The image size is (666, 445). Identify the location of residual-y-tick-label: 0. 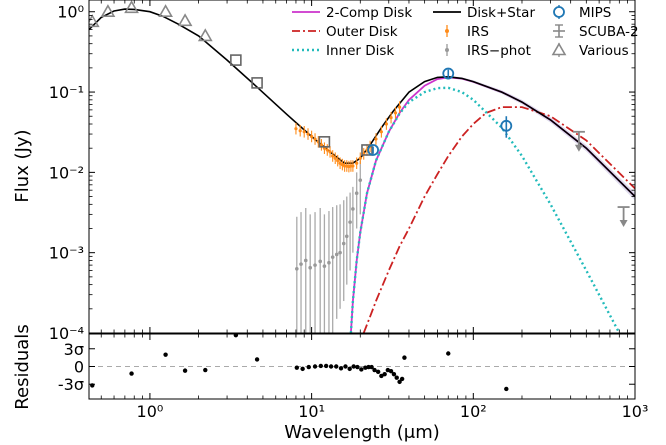
(79, 367).